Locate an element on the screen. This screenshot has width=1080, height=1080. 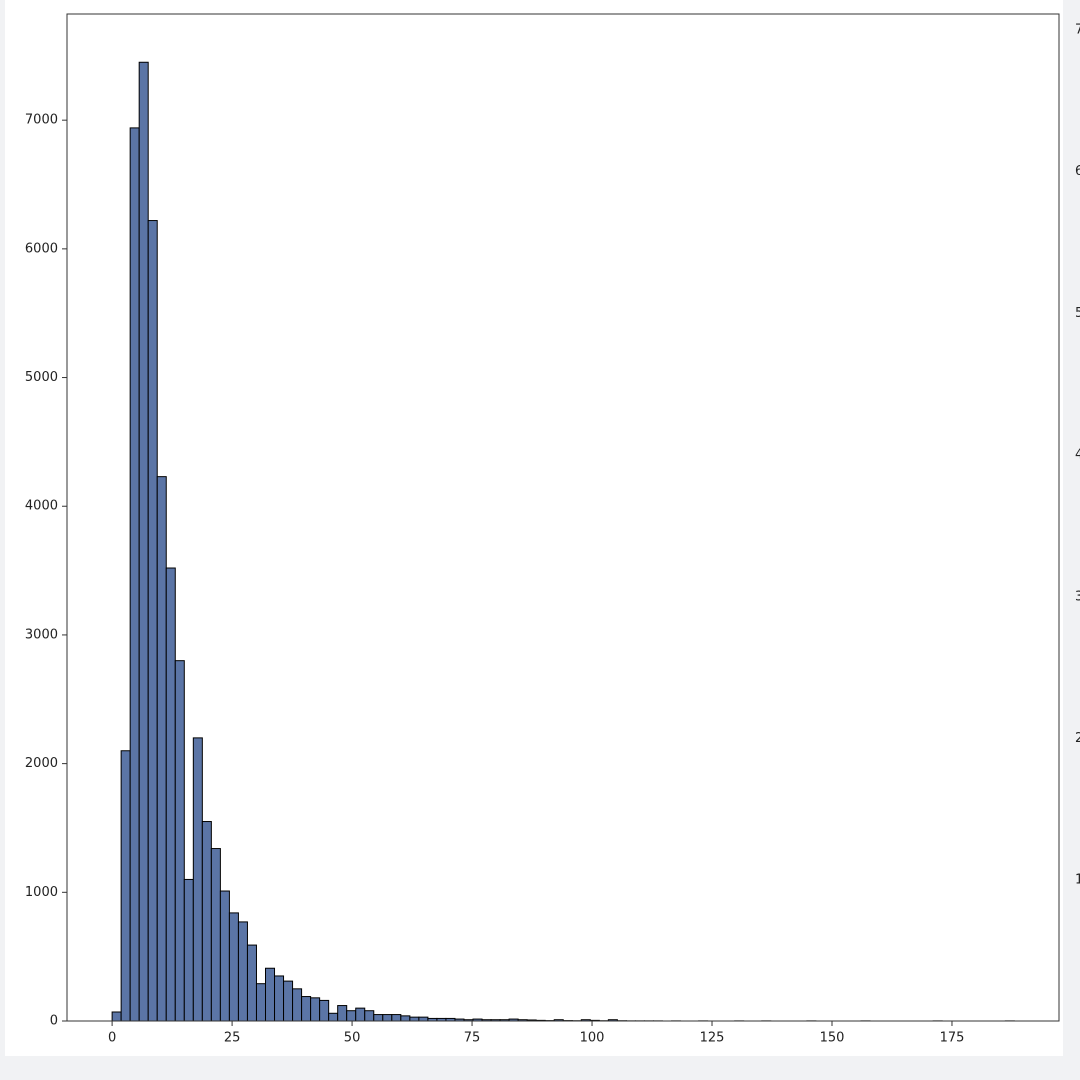
cropped-label: 1 is located at coordinates (1077, 880).